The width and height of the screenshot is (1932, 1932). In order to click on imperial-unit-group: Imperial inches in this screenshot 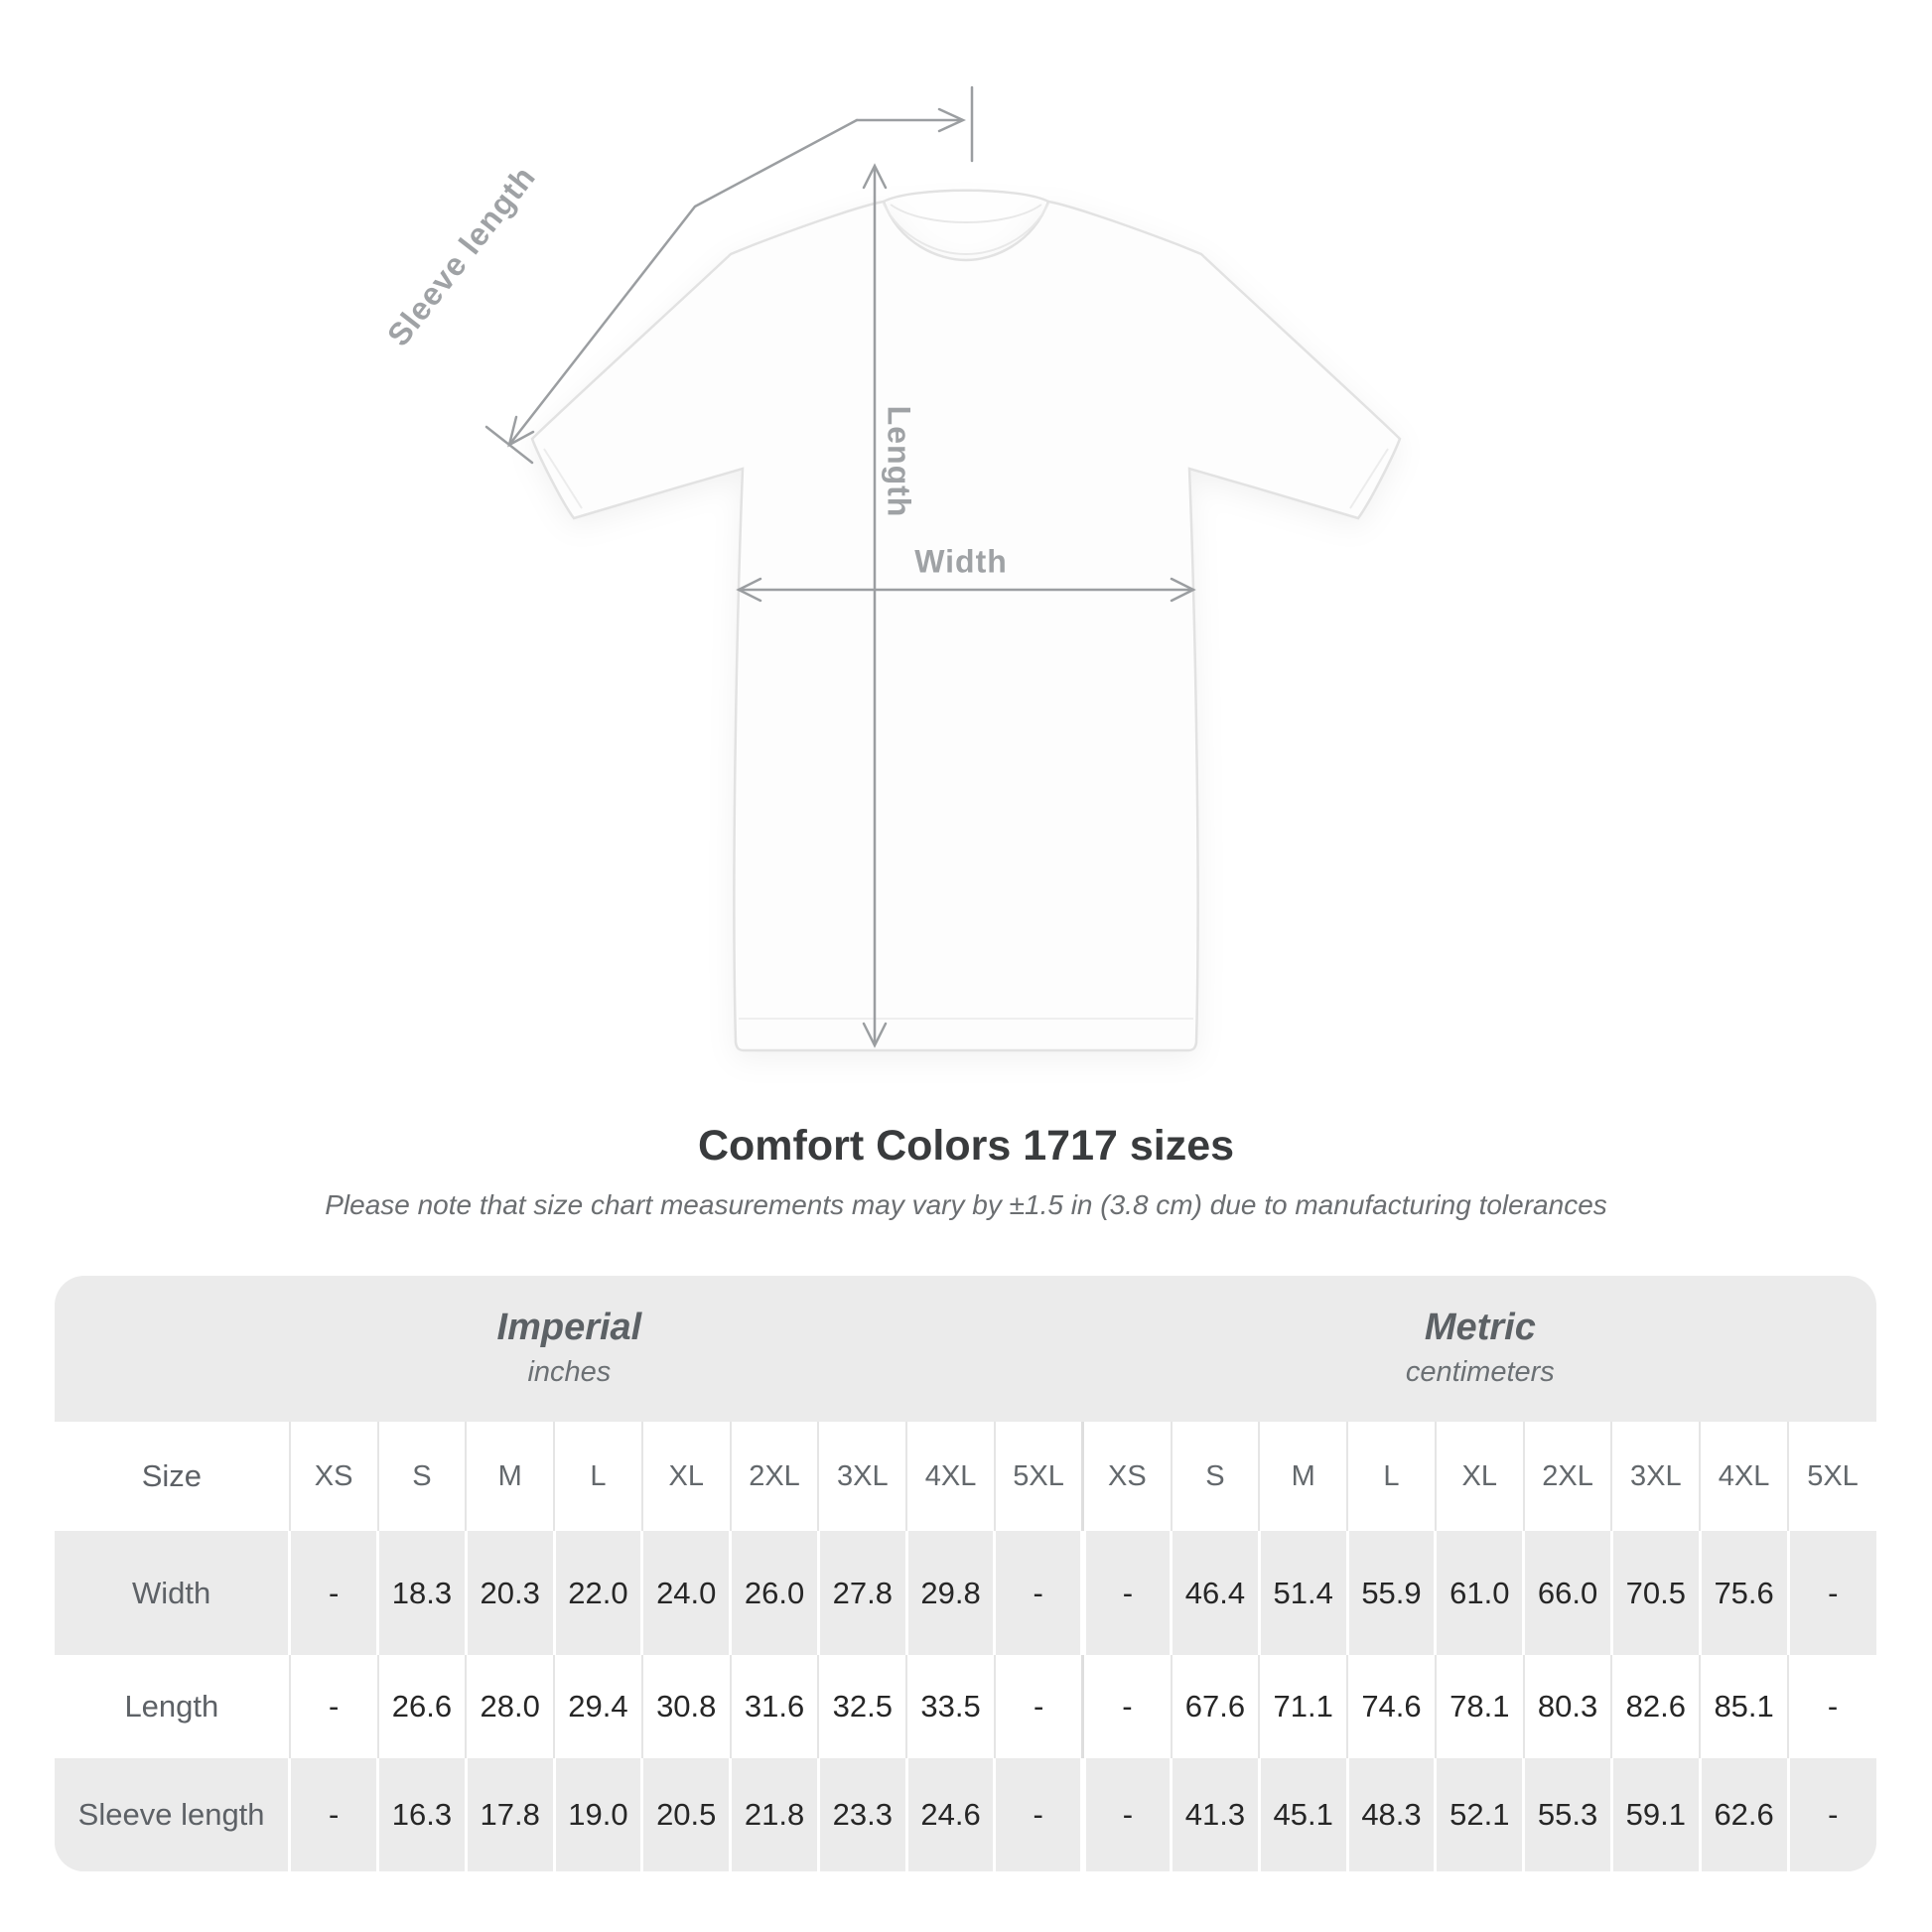, I will do `click(569, 1349)`.